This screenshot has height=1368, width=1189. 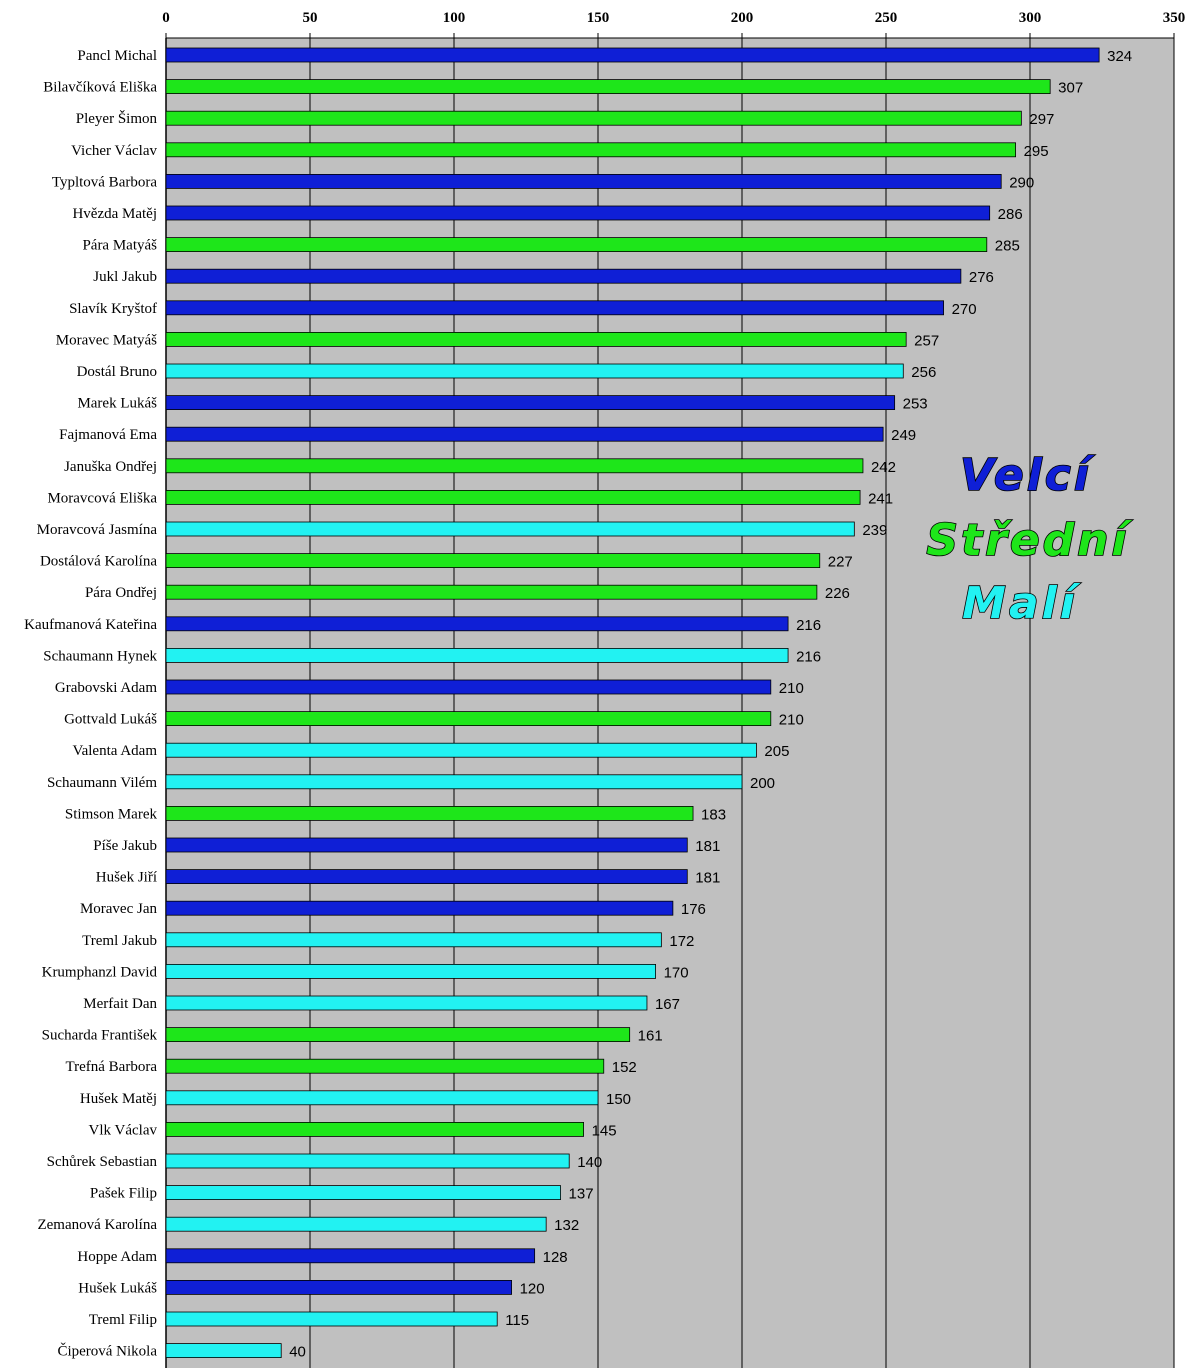 What do you see at coordinates (166, 18) in the screenshot?
I see `x-tick-label: 0` at bounding box center [166, 18].